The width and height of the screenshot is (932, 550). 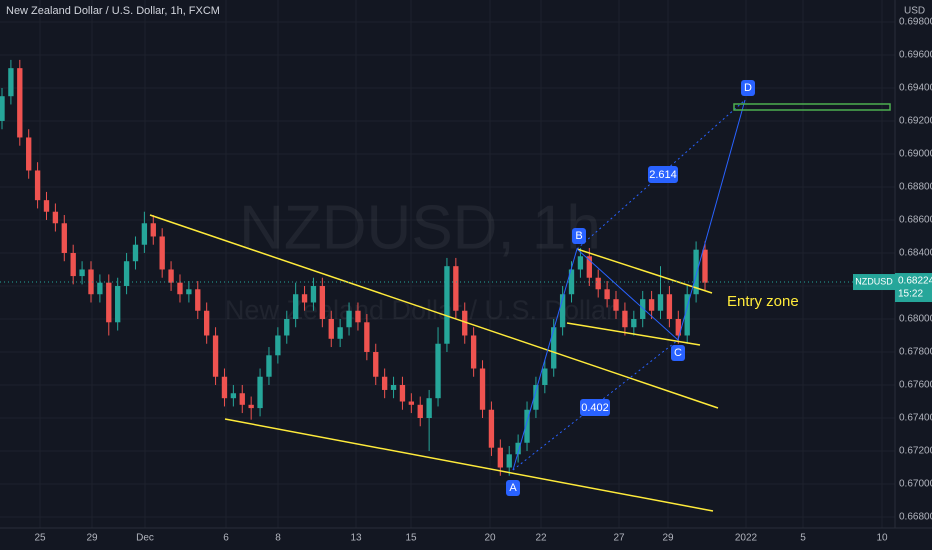 What do you see at coordinates (915, 220) in the screenshot?
I see `y-tick-label: 0.68600` at bounding box center [915, 220].